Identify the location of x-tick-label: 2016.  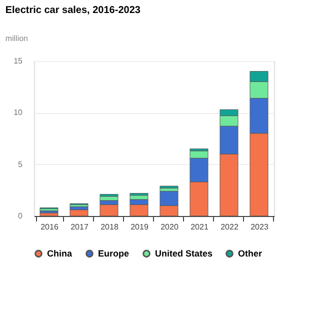
(49, 227).